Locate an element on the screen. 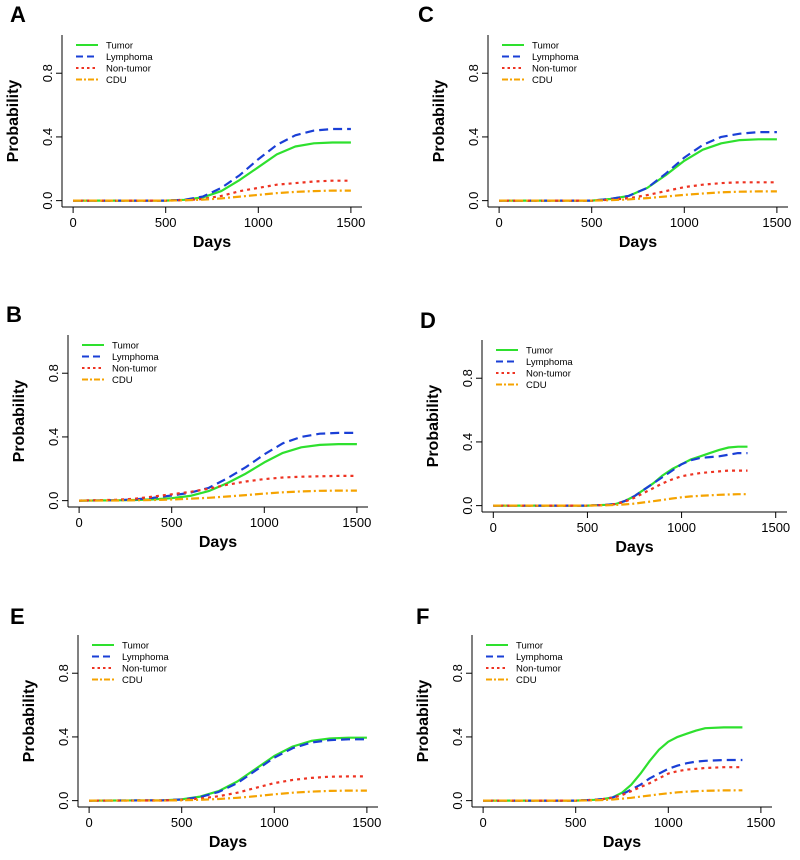  panel-letter: A is located at coordinates (18, 14).